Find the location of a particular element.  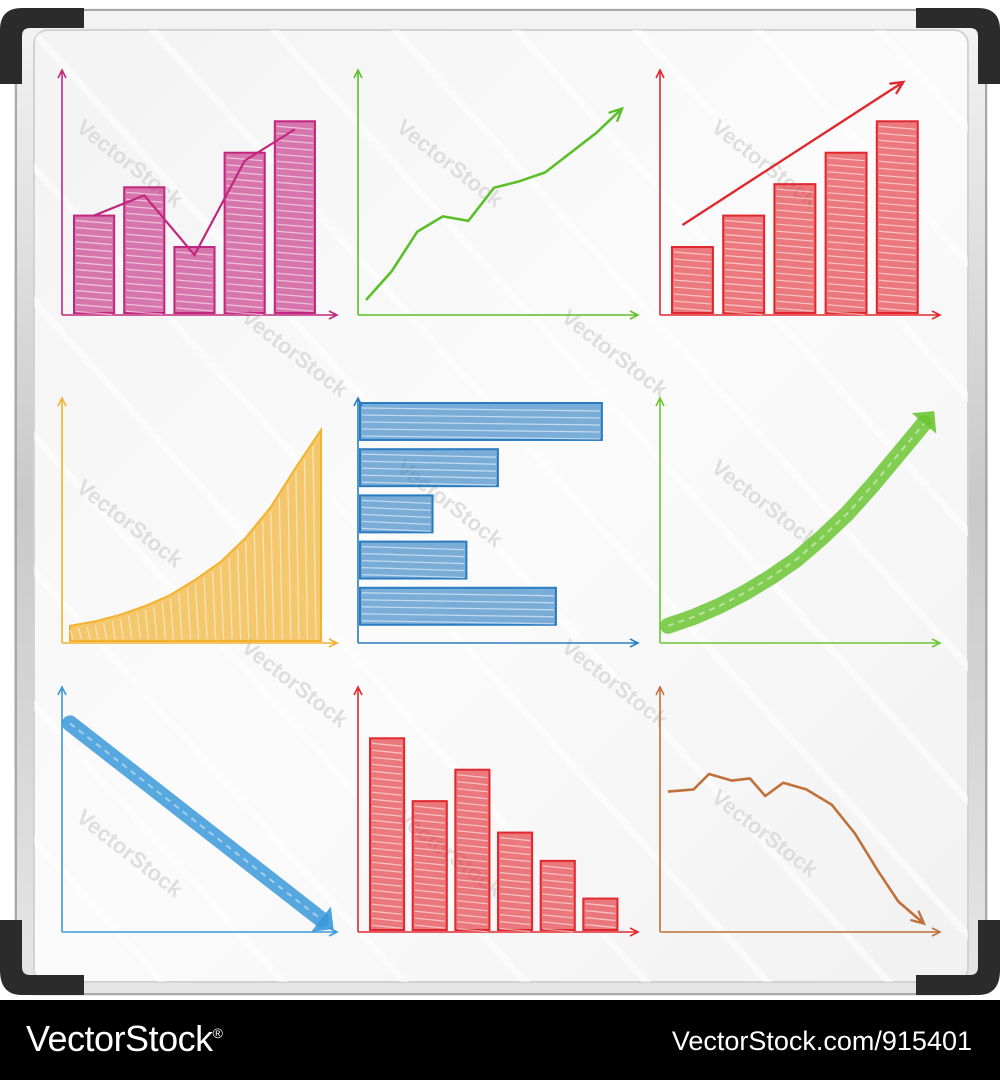

chart-c4 is located at coordinates (198, 522).